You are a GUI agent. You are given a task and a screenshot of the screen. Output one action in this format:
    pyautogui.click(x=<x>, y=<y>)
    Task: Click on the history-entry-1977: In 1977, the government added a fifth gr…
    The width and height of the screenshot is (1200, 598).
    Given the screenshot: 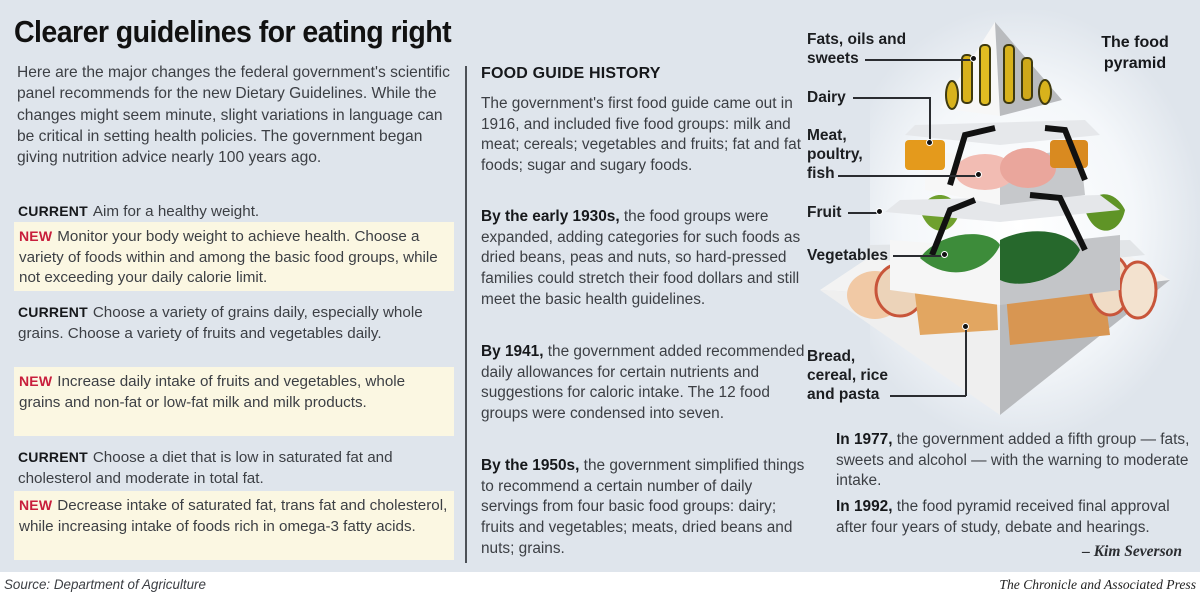 What is the action you would take?
    pyautogui.click(x=1013, y=461)
    